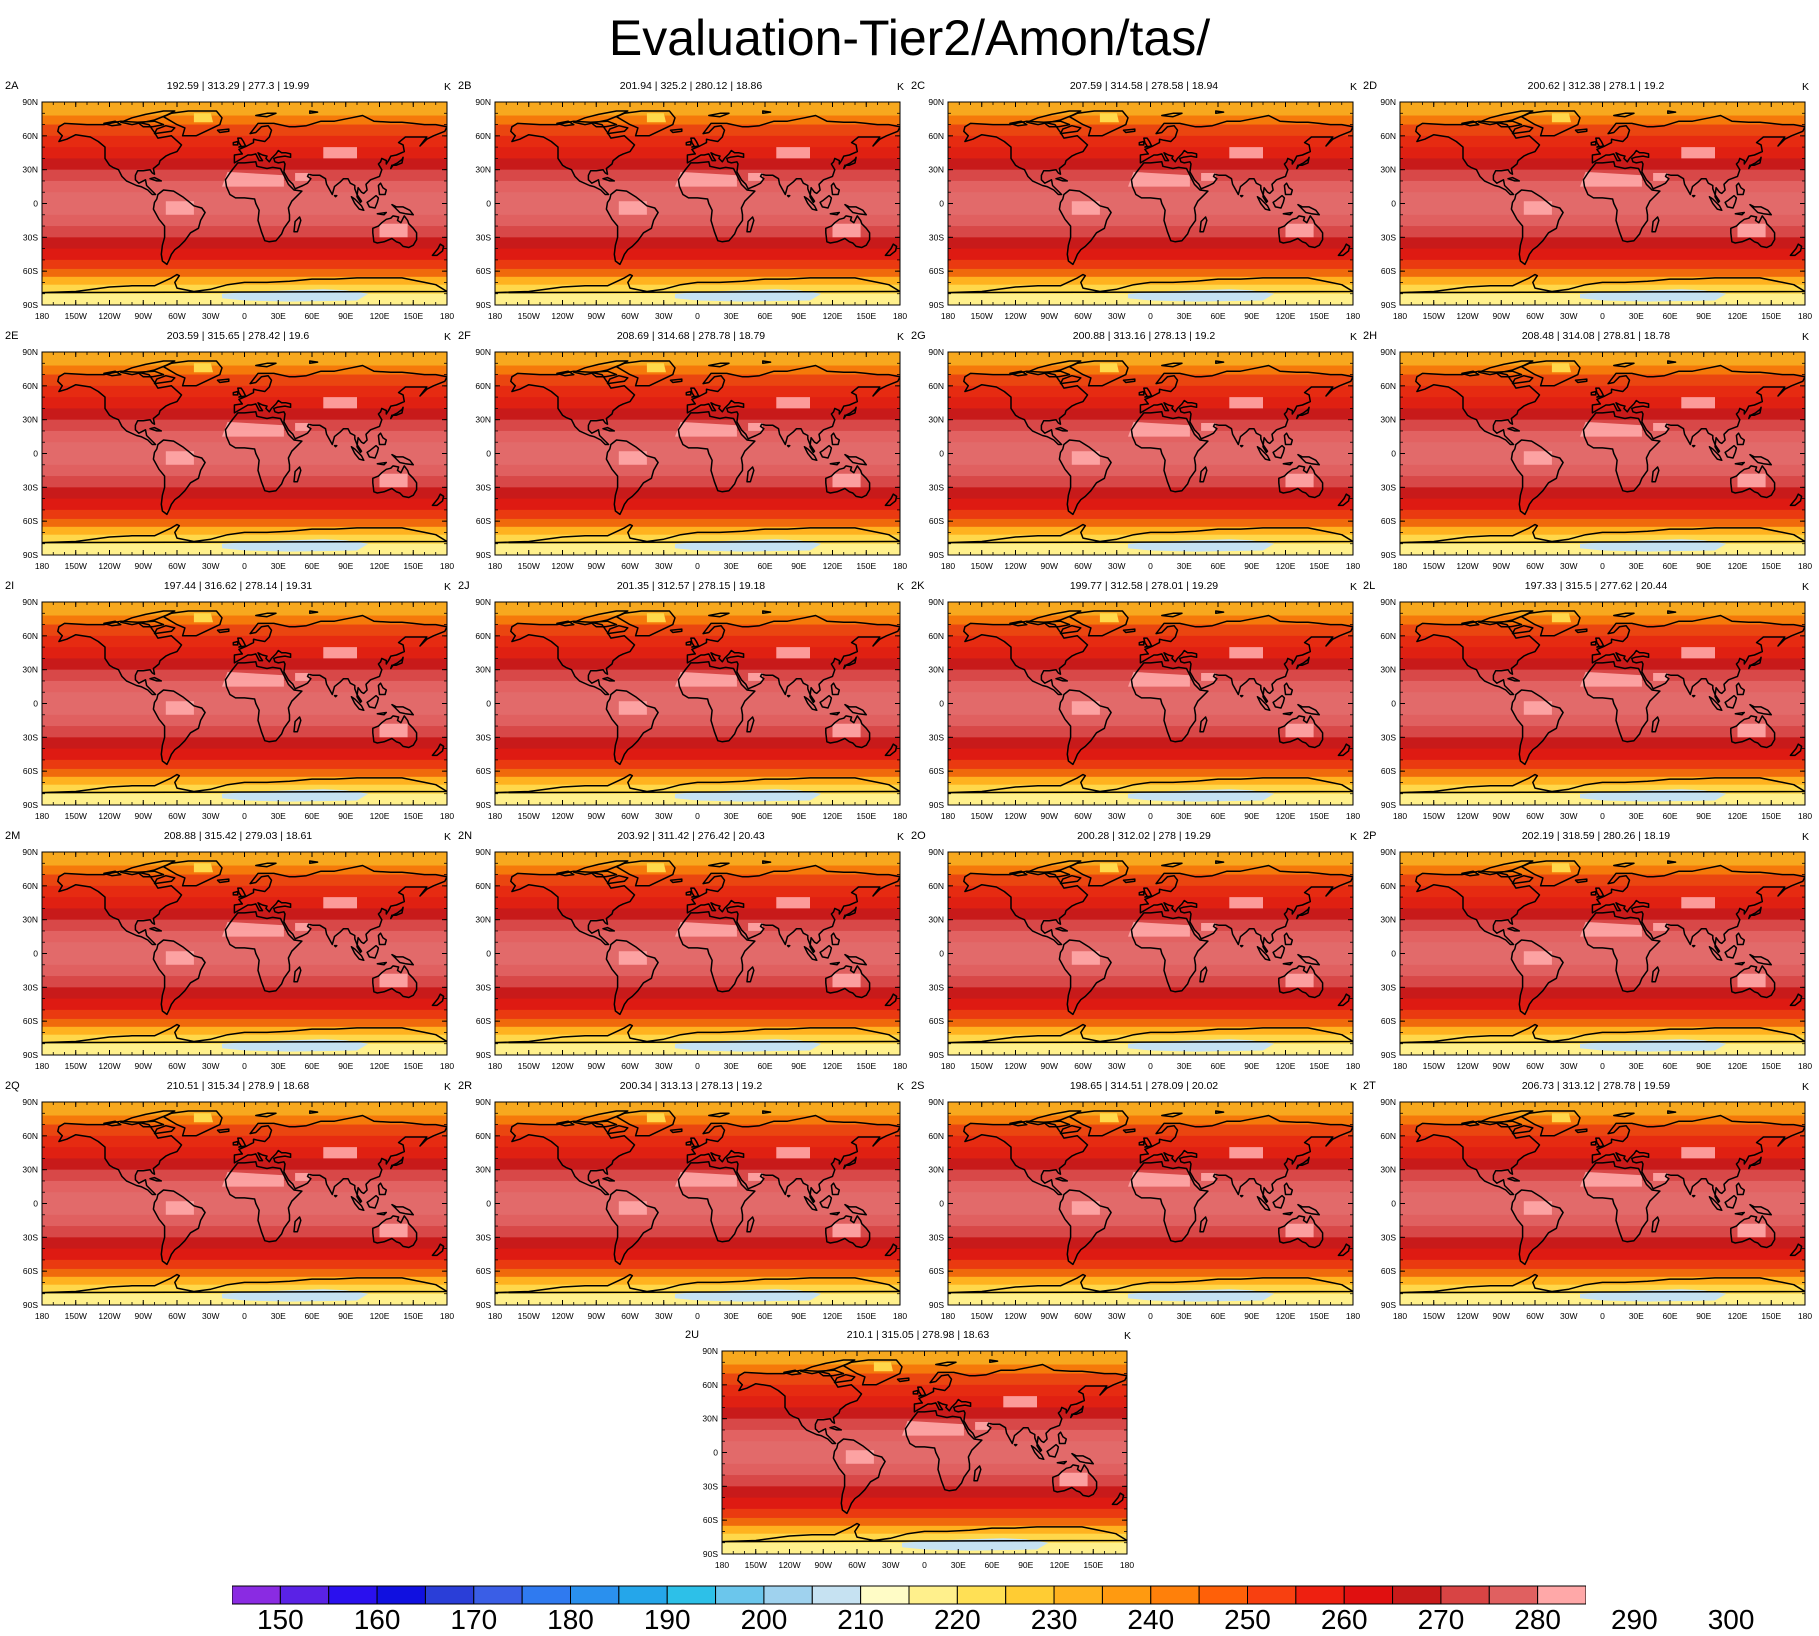 This screenshot has height=1636, width=1819. I want to click on temperature-field, so click(1602, 703).